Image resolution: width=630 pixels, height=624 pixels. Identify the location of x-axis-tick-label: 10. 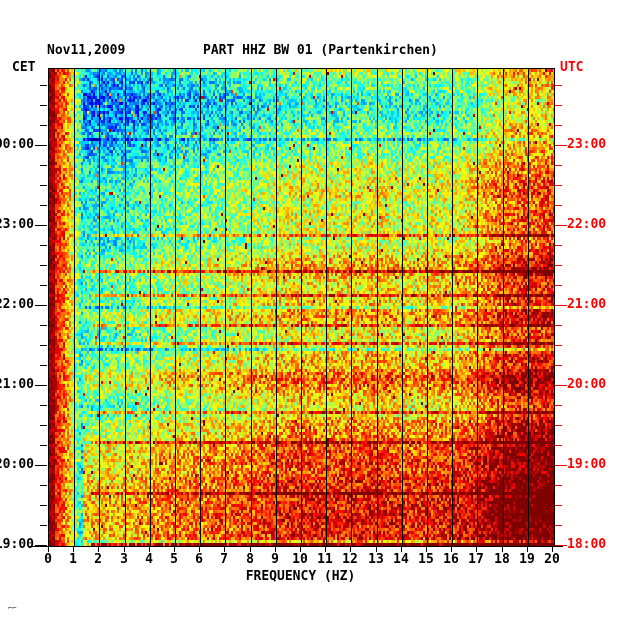
(300, 559).